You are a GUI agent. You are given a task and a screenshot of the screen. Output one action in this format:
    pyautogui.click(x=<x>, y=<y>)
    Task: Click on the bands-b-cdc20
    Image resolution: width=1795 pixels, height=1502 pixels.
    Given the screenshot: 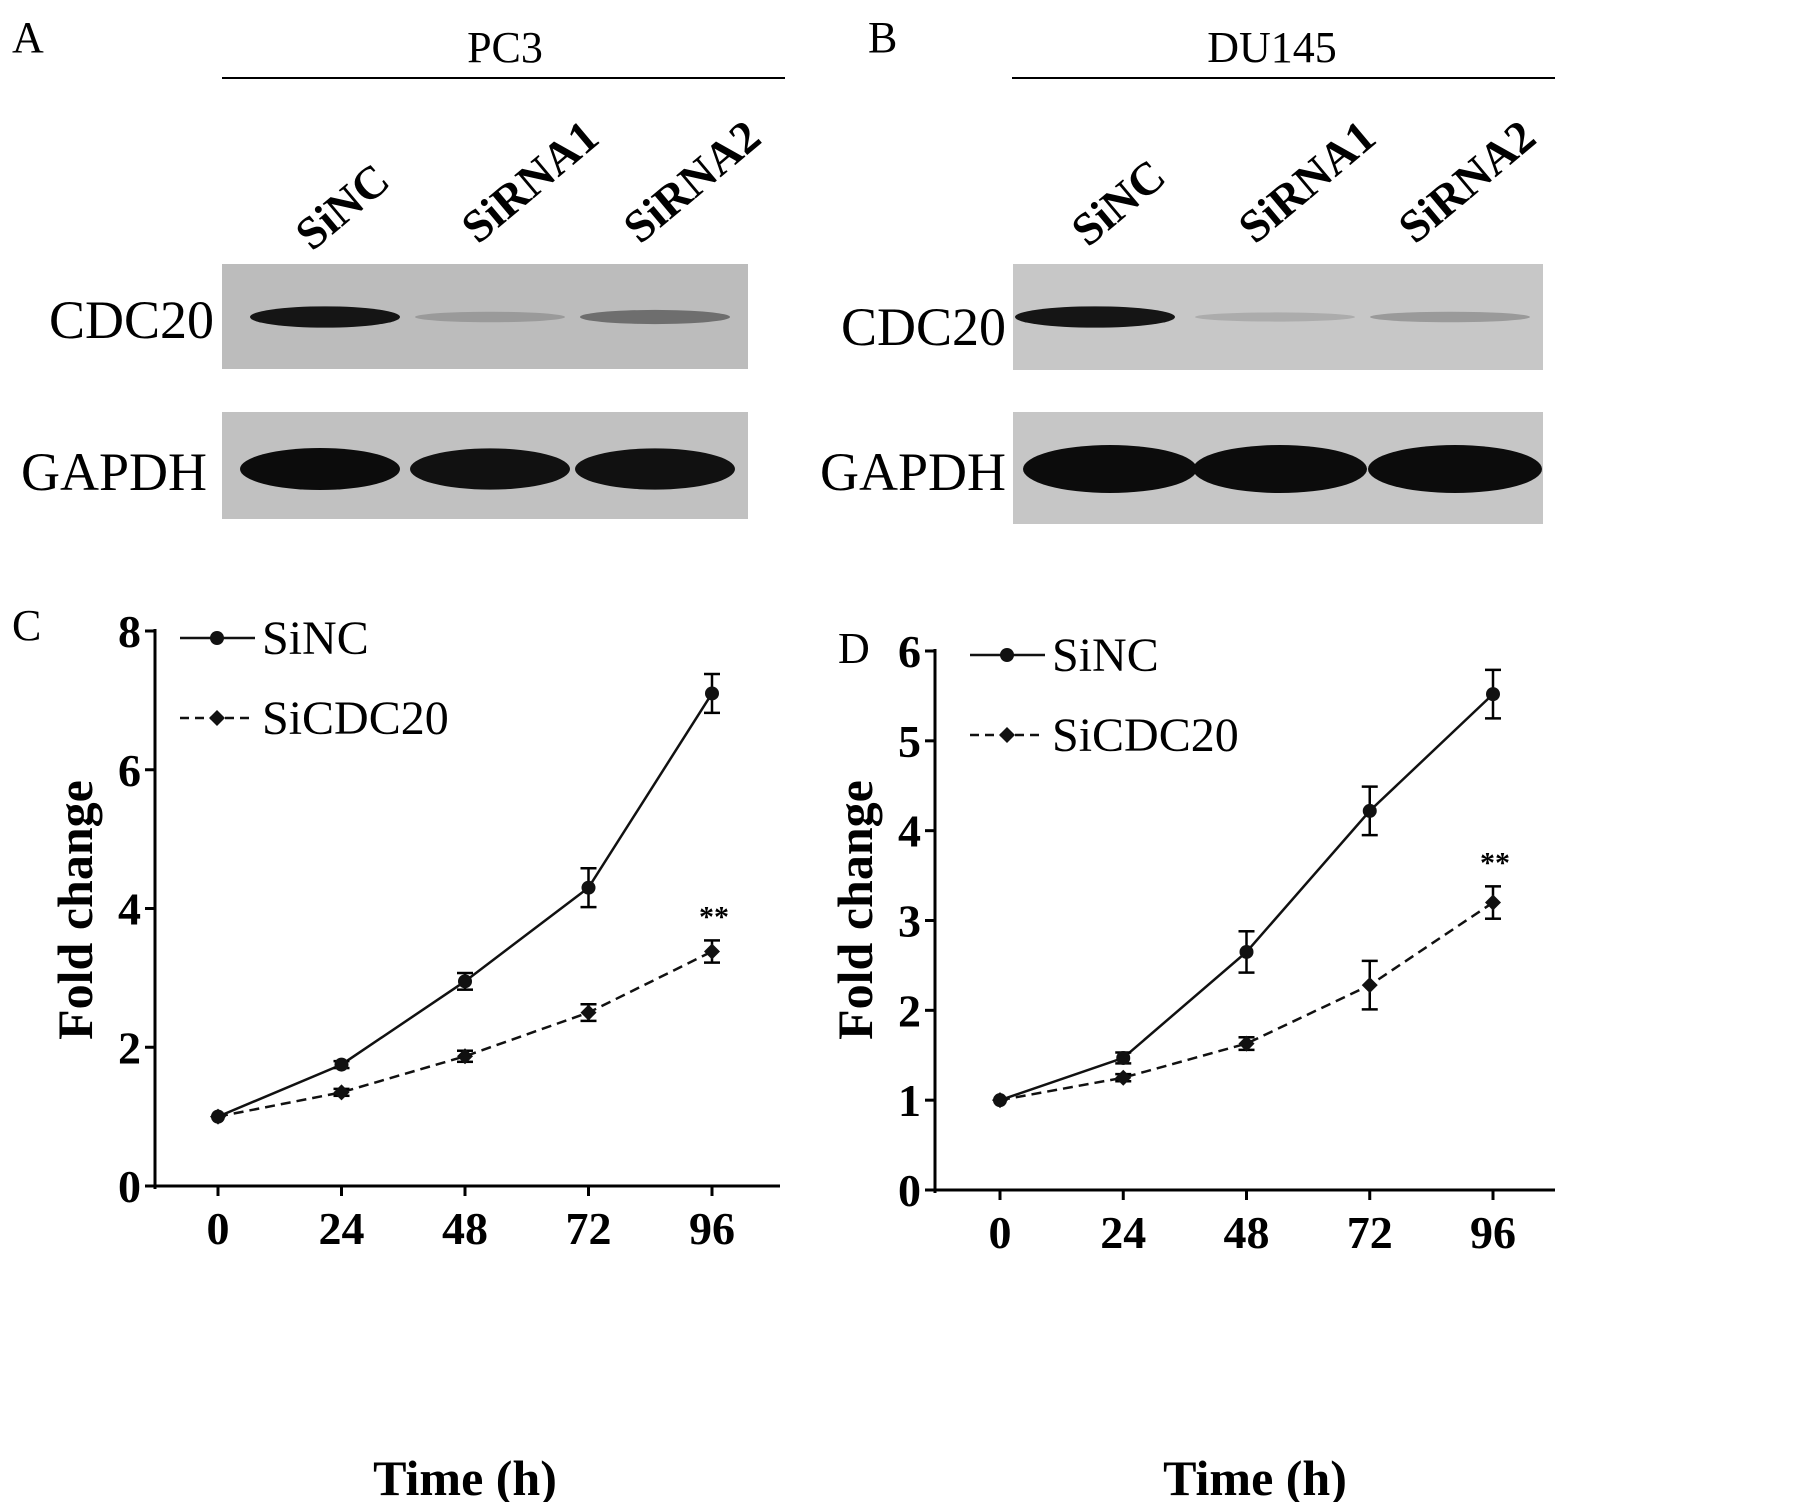 What is the action you would take?
    pyautogui.click(x=1272, y=317)
    